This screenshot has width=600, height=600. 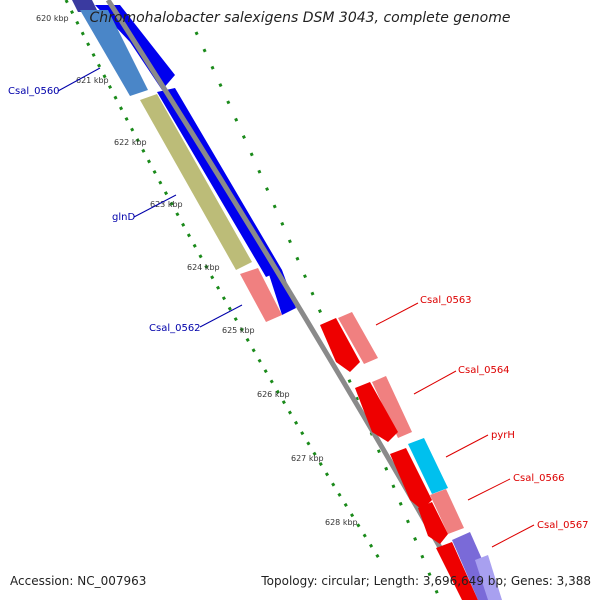 What do you see at coordinates (341, 522) in the screenshot?
I see `tick-label: 628 kbp` at bounding box center [341, 522].